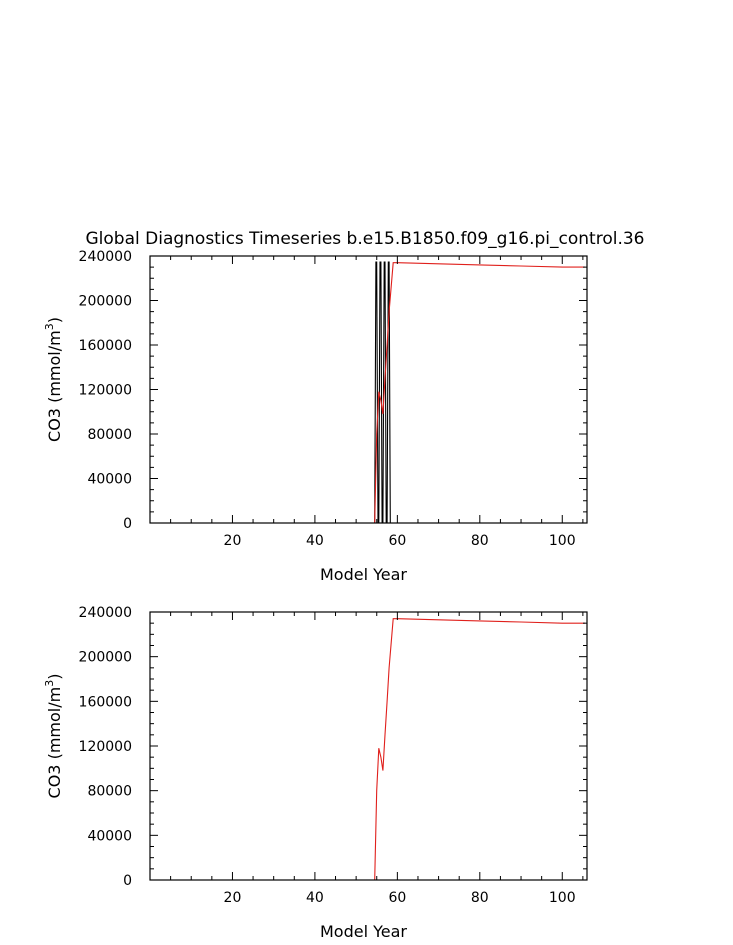  What do you see at coordinates (382, 392) in the screenshot?
I see `black-series-line` at bounding box center [382, 392].